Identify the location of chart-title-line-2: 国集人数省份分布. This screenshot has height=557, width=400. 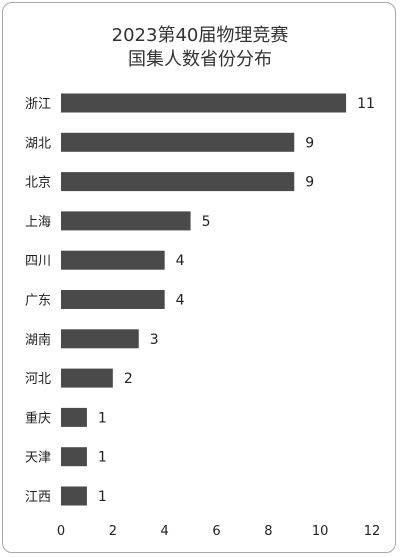
(200, 59).